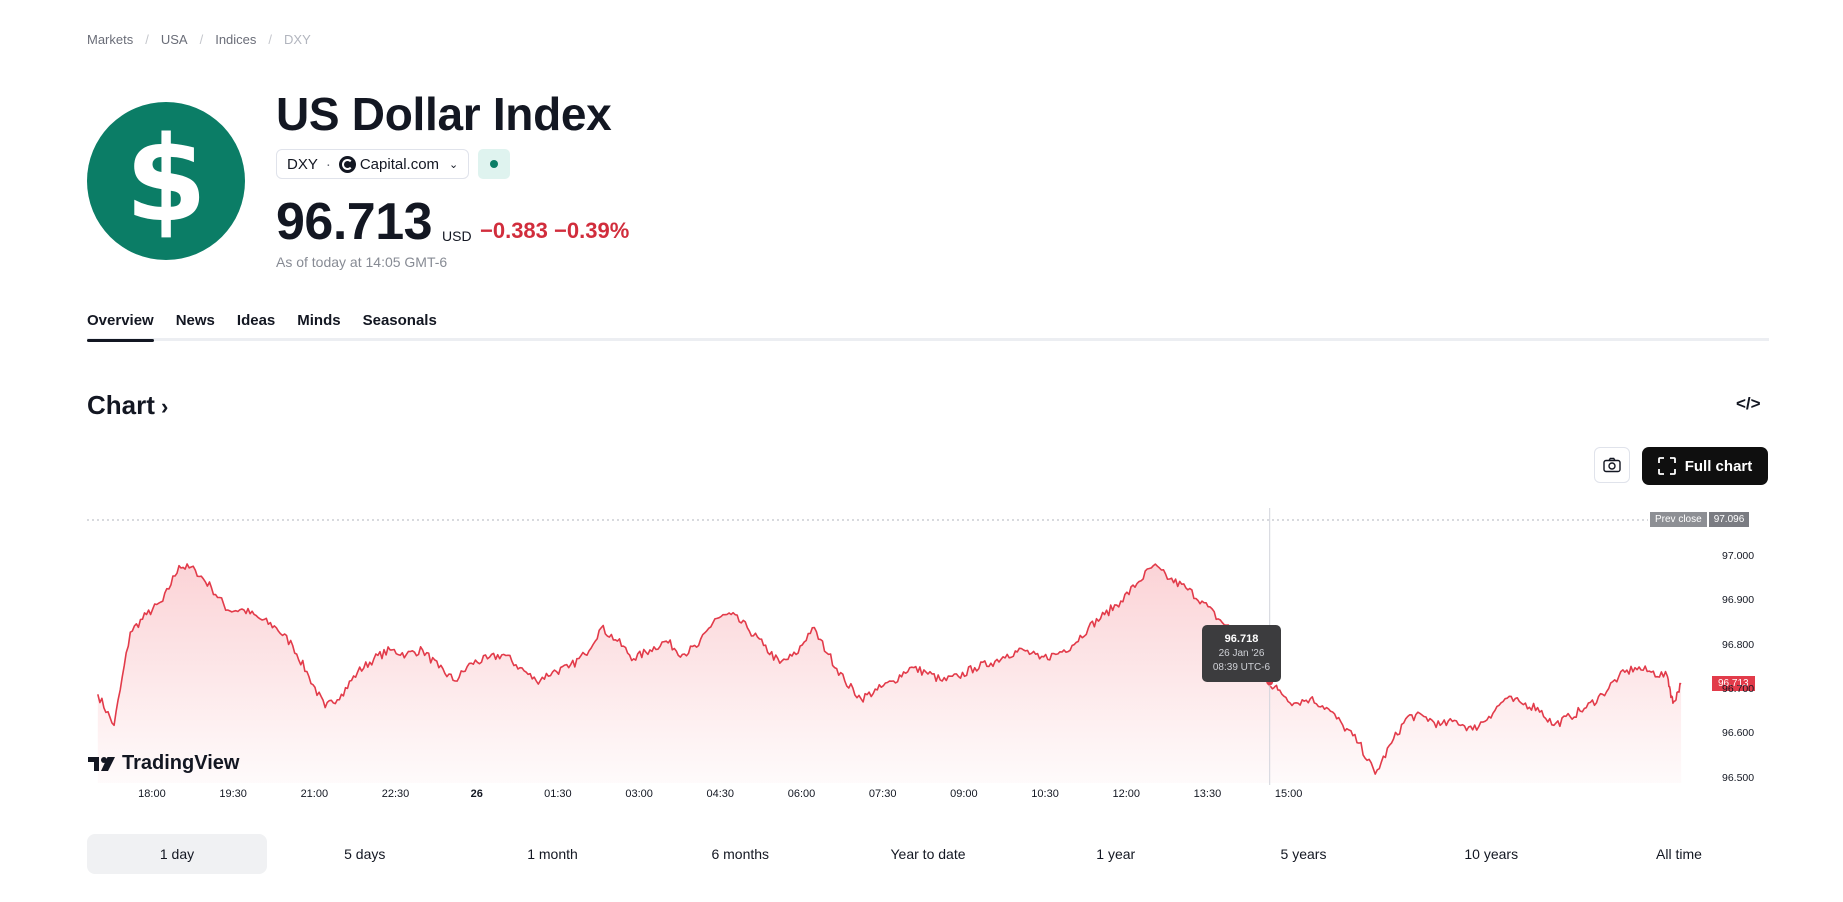  I want to click on x-tick-label: 09:00, so click(964, 794).